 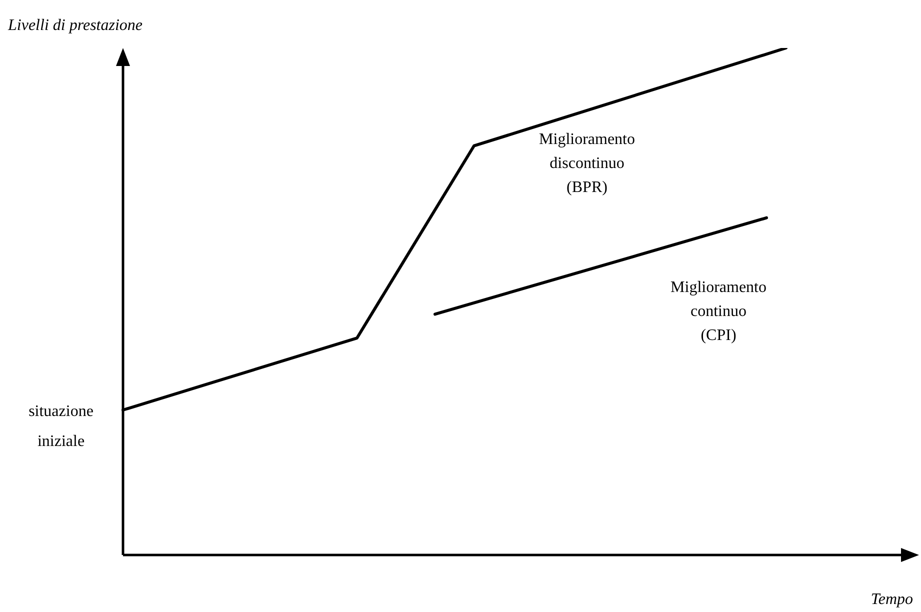 I want to click on y-axis-title: Livelli di prestazione, so click(x=75, y=25).